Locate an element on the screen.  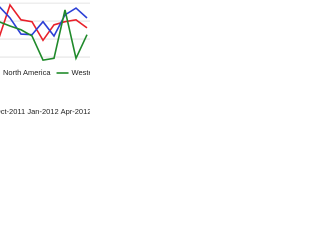
legend-label: North America is located at coordinates (27, 72).